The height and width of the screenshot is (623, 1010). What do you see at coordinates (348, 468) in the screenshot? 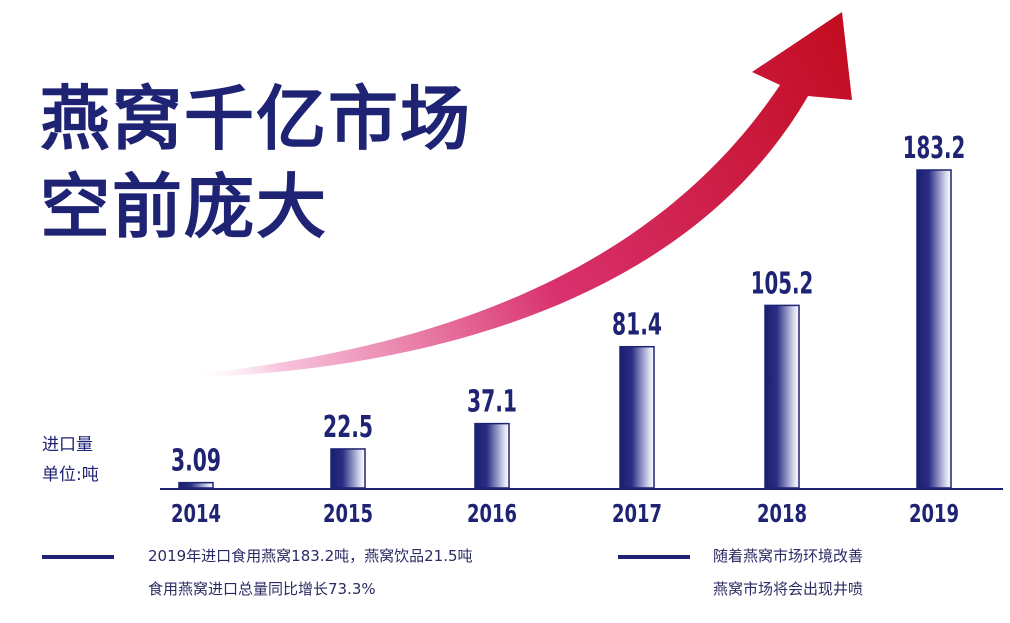
I see `bar-2015` at bounding box center [348, 468].